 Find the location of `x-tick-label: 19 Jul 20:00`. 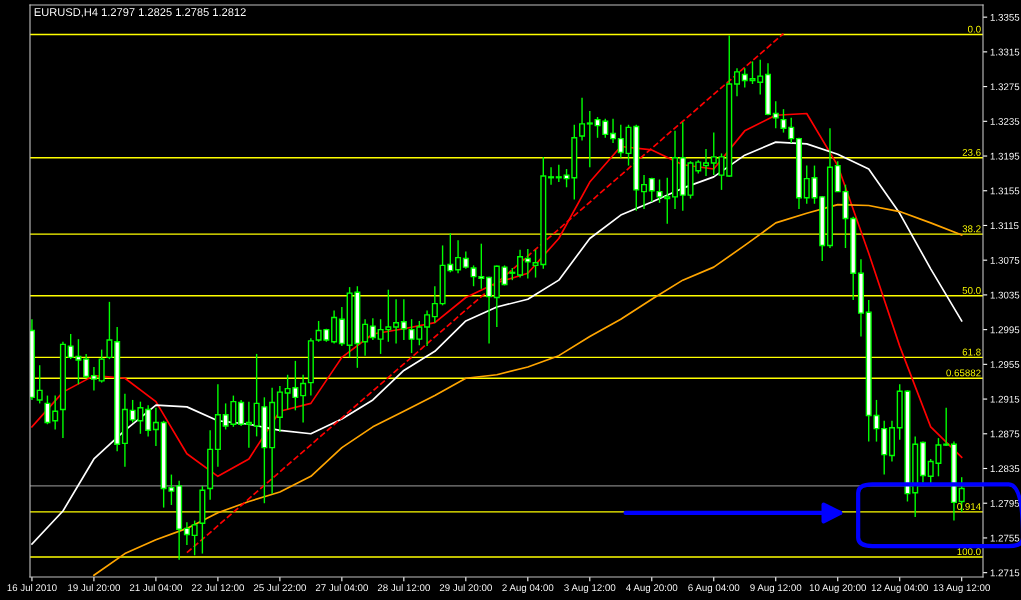

x-tick-label: 19 Jul 20:00 is located at coordinates (94, 587).